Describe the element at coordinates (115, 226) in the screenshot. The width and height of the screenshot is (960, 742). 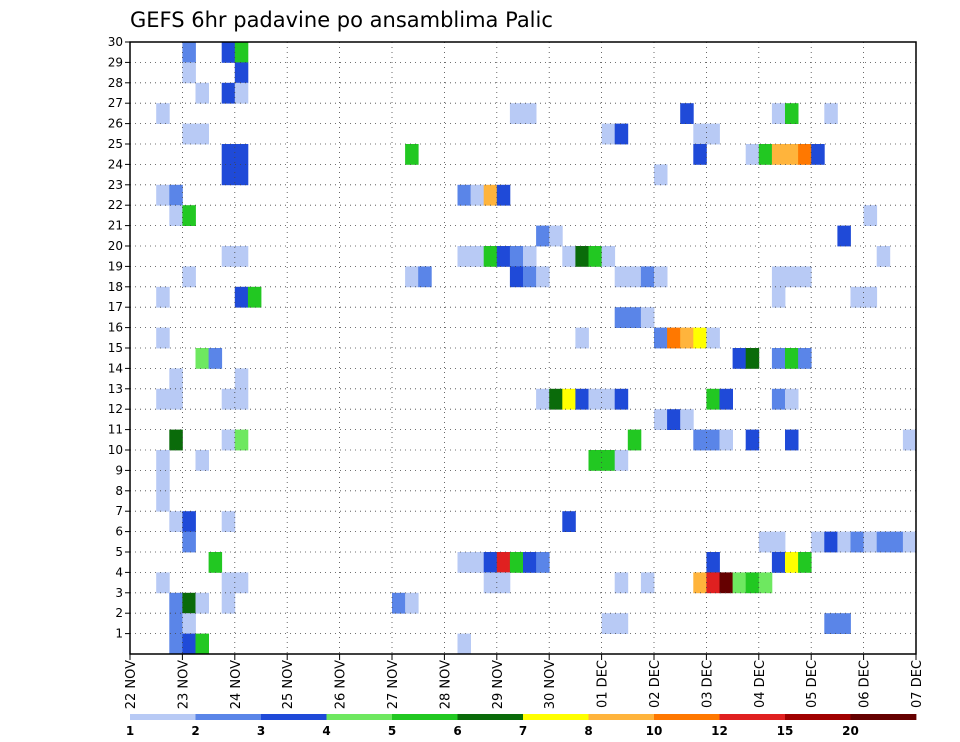
I see `y-tick-label: 21` at that location.